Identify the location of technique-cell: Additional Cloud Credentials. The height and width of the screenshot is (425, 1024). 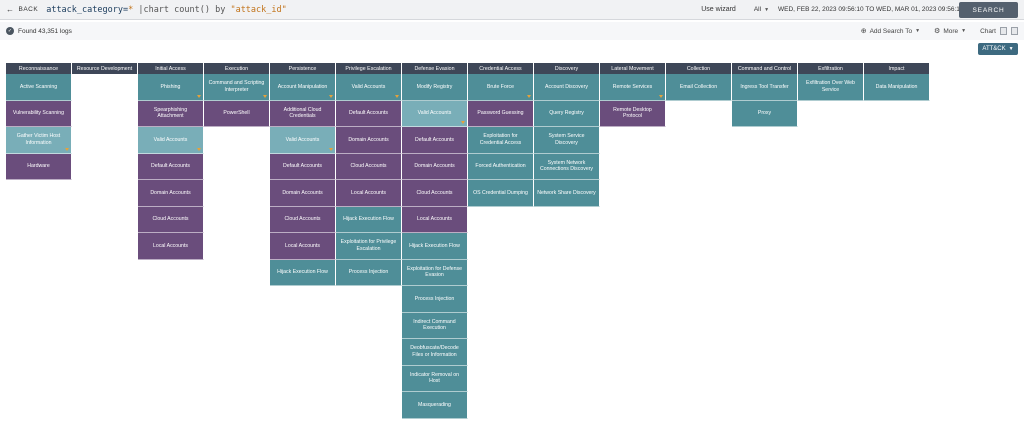
(303, 113).